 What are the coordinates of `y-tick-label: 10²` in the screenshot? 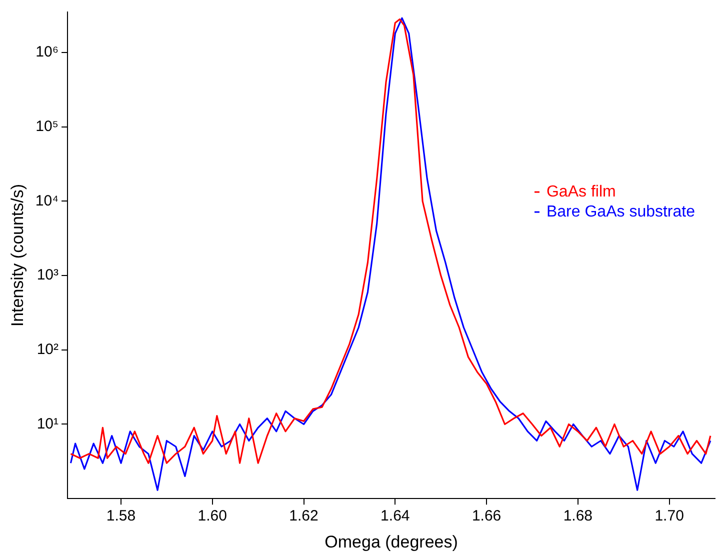 It's located at (47, 349).